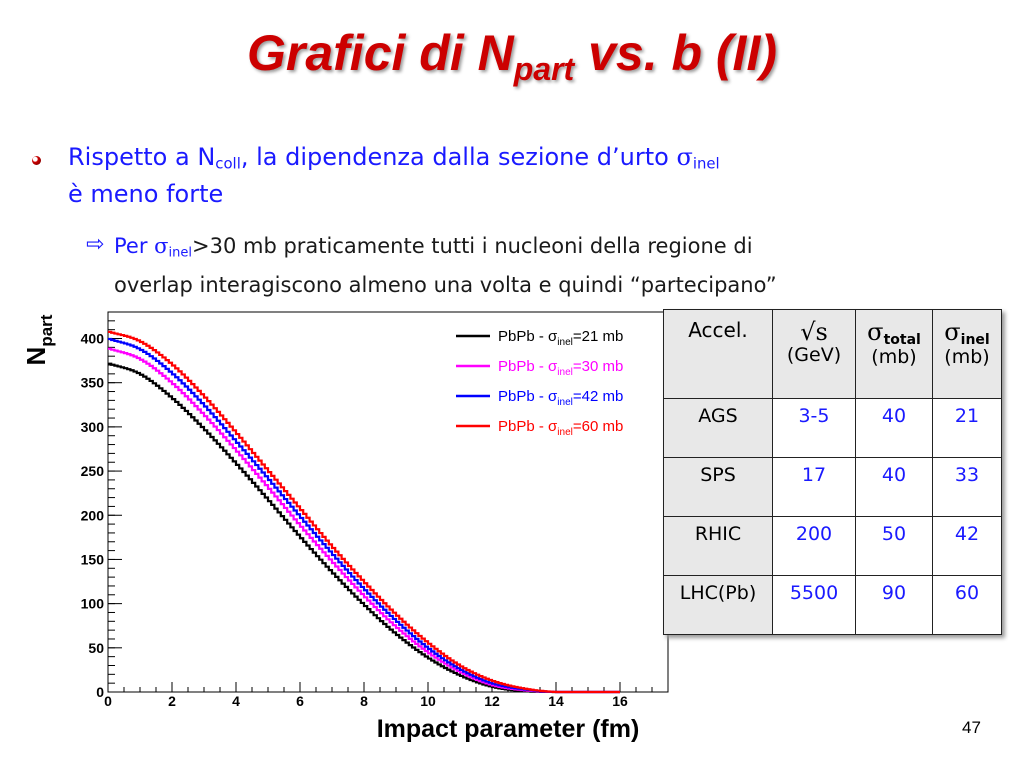  What do you see at coordinates (967, 487) in the screenshot?
I see `cell-sigma-inel: 33` at bounding box center [967, 487].